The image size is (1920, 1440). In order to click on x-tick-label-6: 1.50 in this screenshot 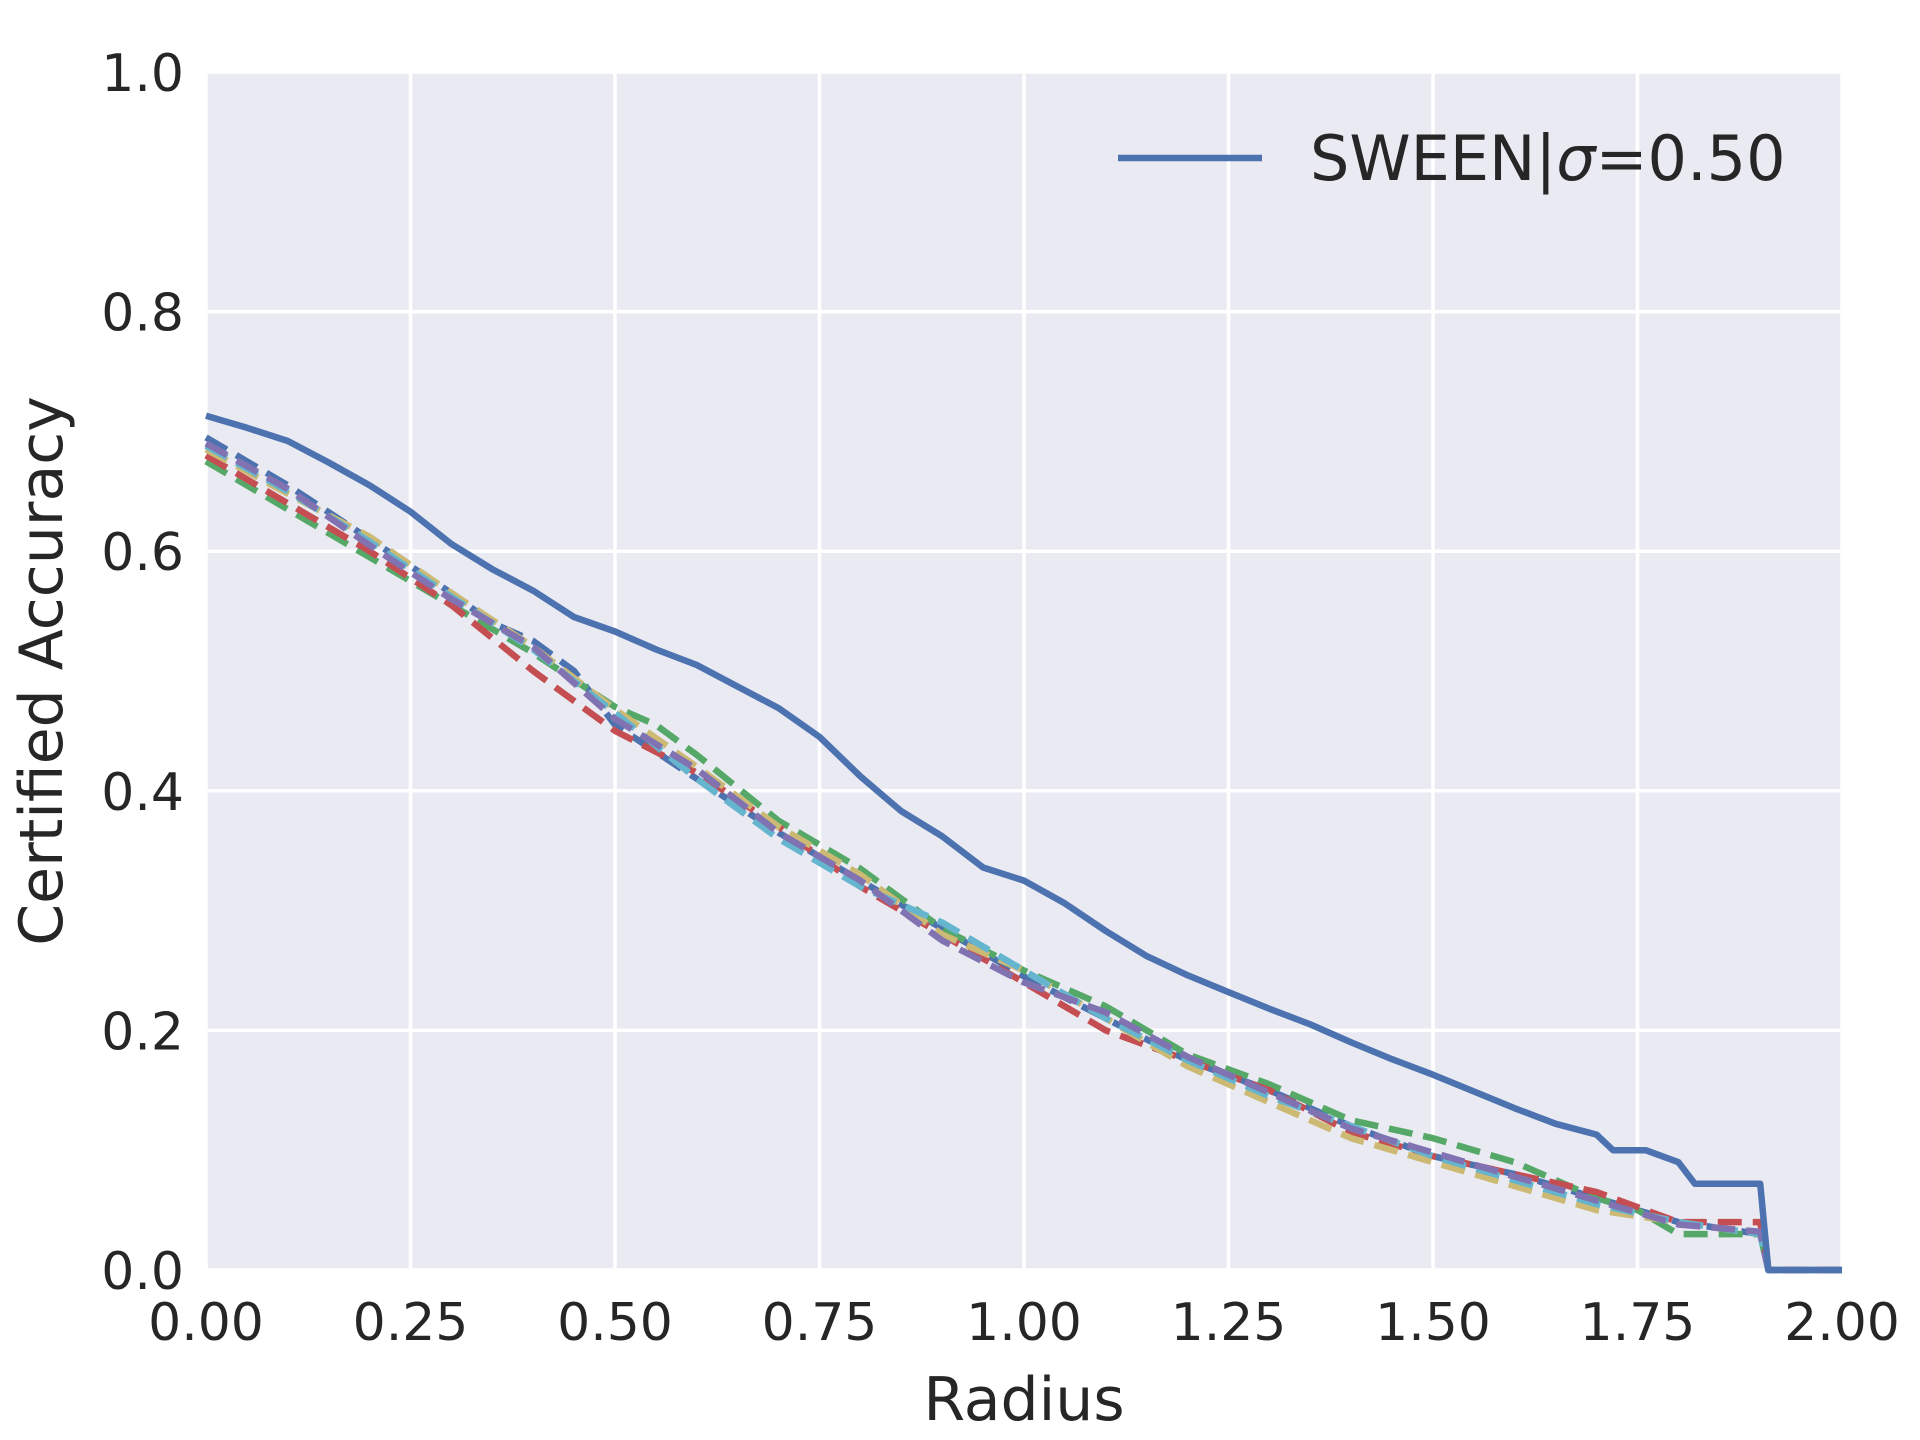, I will do `click(1433, 1323)`.